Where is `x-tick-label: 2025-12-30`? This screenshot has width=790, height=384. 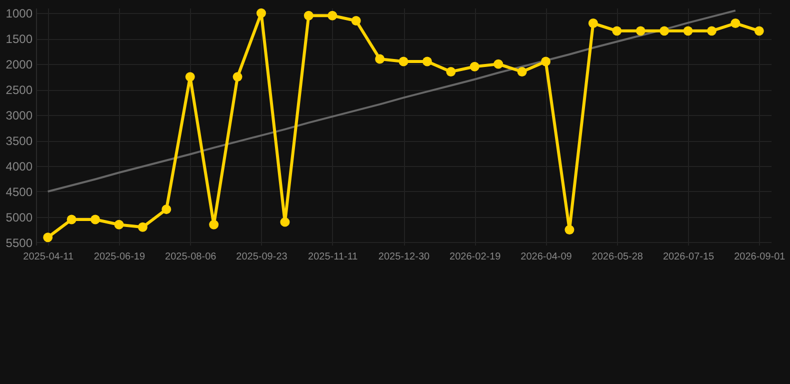
x-tick-label: 2025-12-30 is located at coordinates (404, 257).